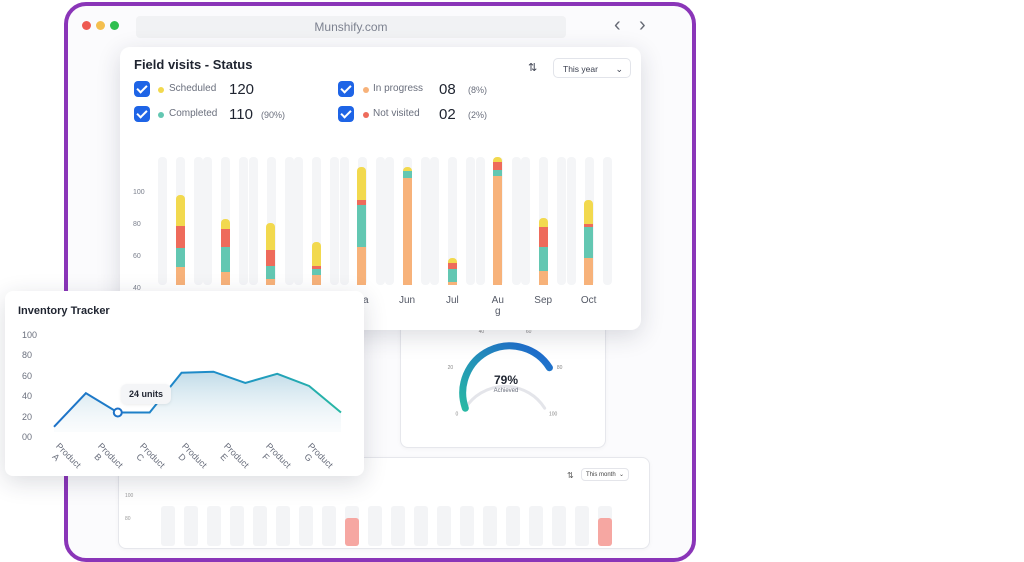  I want to click on checkbox-not-visited, so click(346, 114).